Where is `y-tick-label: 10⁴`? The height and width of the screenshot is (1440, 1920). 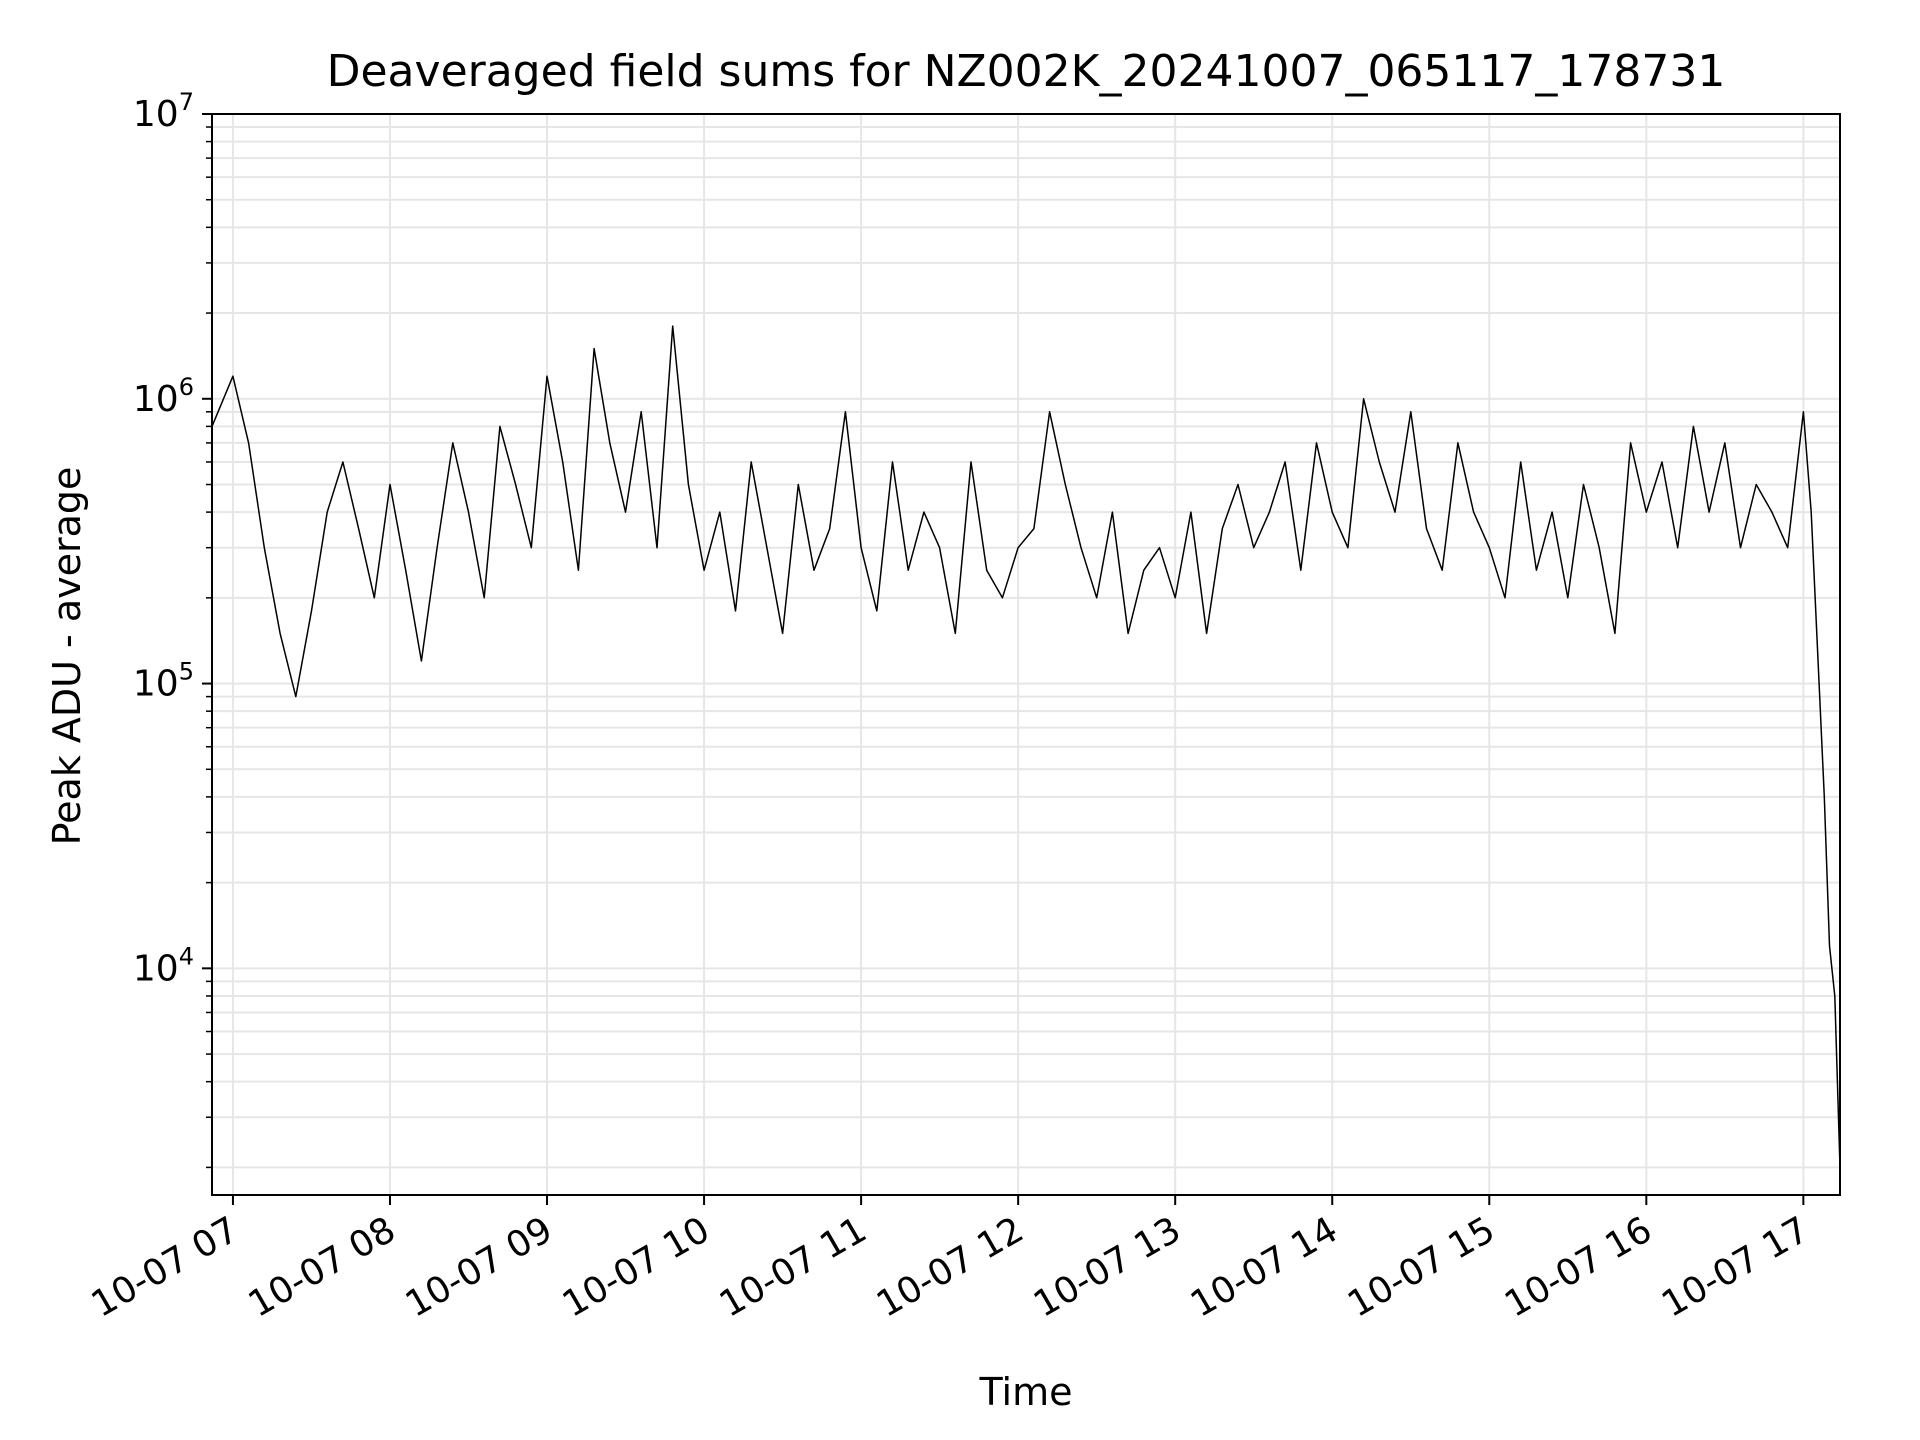 y-tick-label: 10⁴ is located at coordinates (163, 965).